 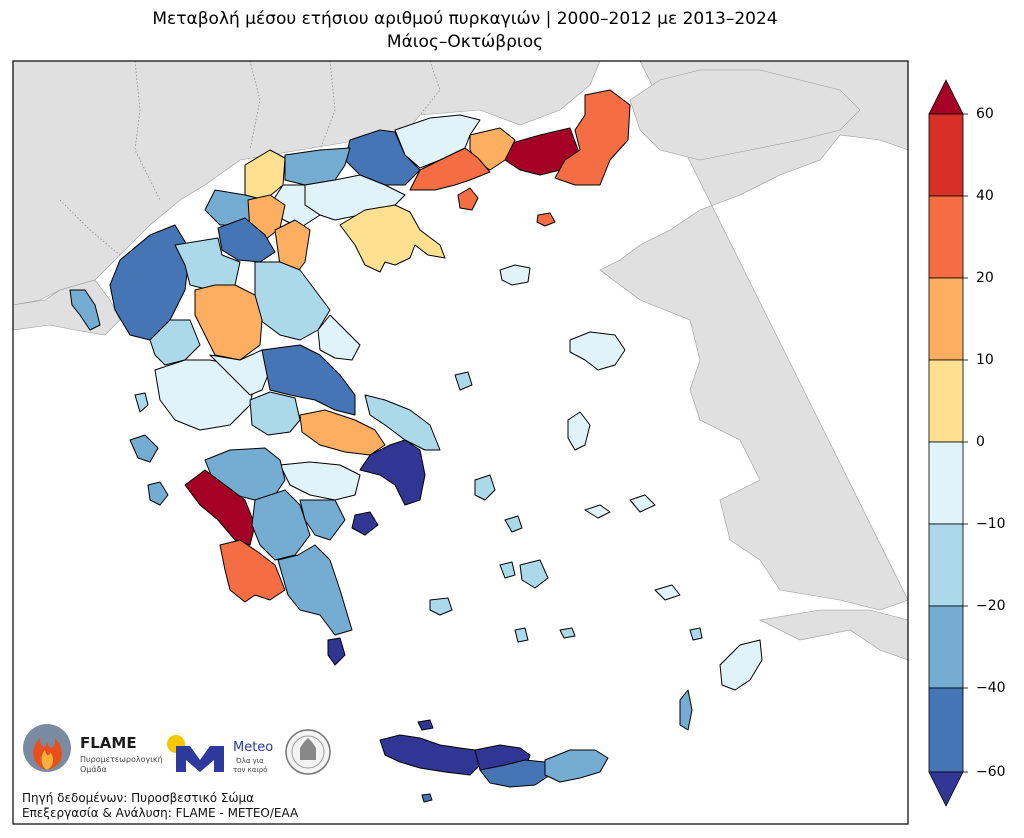 What do you see at coordinates (946, 730) in the screenshot?
I see `colorbar-bin-m60-m40` at bounding box center [946, 730].